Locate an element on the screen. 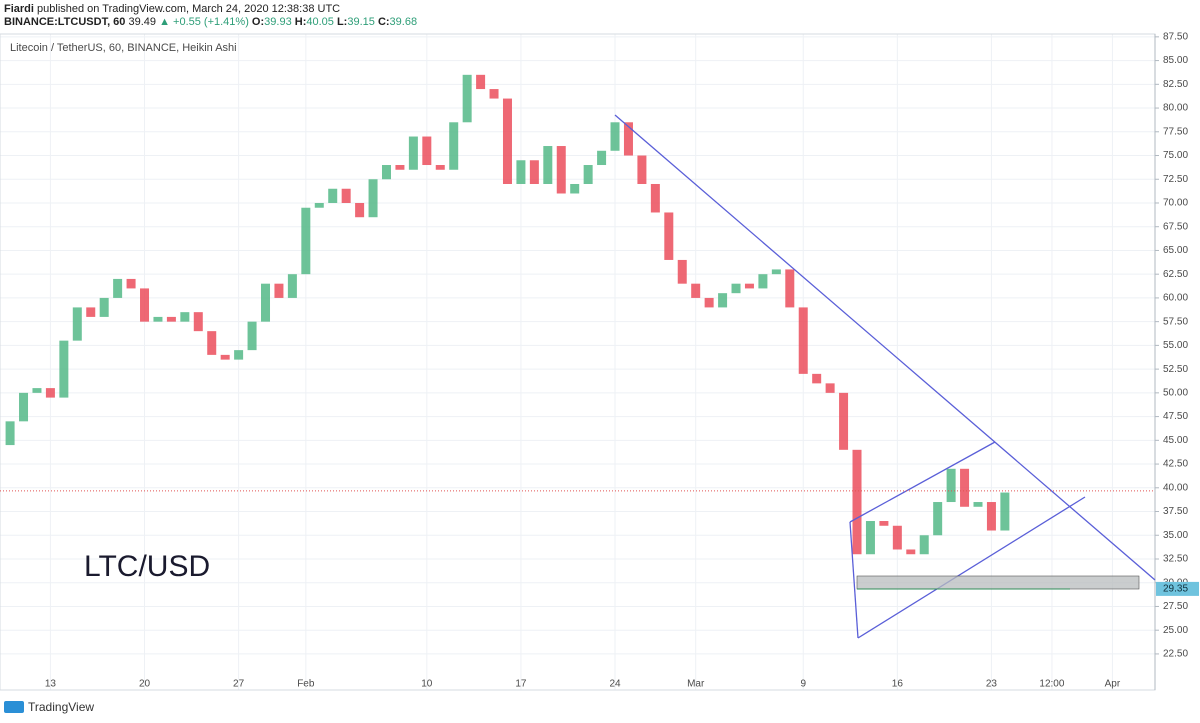 This screenshot has height=723, width=1200. y-tick-label: 80.00 is located at coordinates (1175, 108).